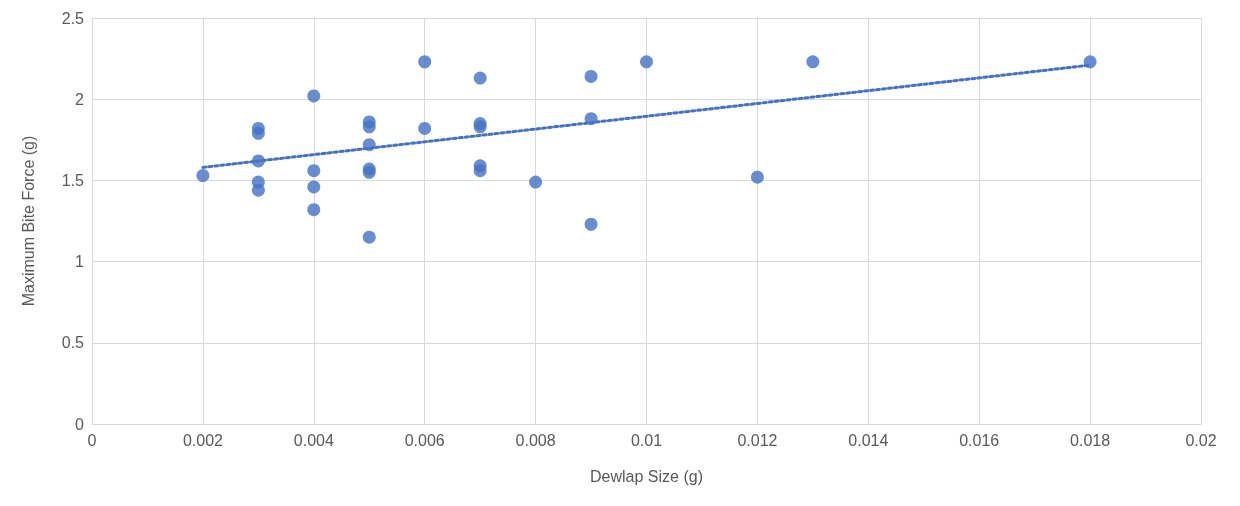 This screenshot has width=1240, height=506. Describe the element at coordinates (73, 180) in the screenshot. I see `y-tick-label: 1.5` at that location.